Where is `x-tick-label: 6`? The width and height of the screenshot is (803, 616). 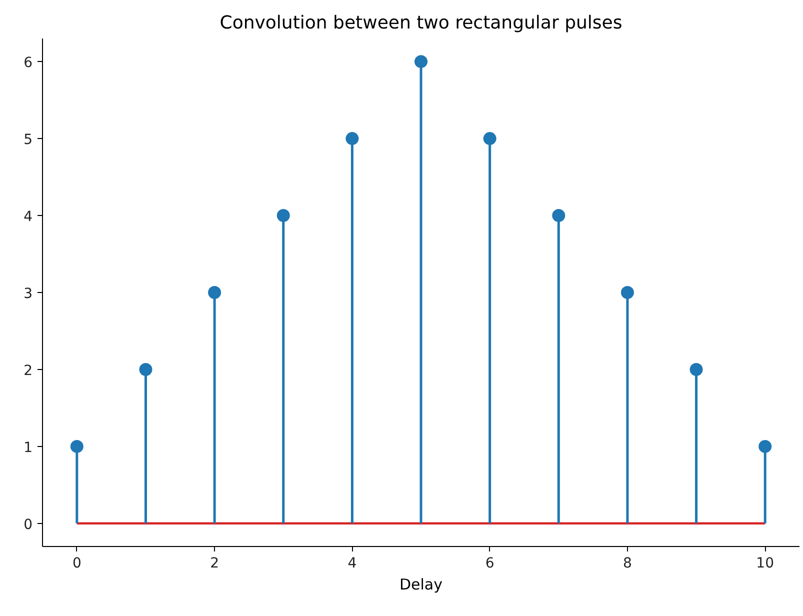 x-tick-label: 6 is located at coordinates (489, 564).